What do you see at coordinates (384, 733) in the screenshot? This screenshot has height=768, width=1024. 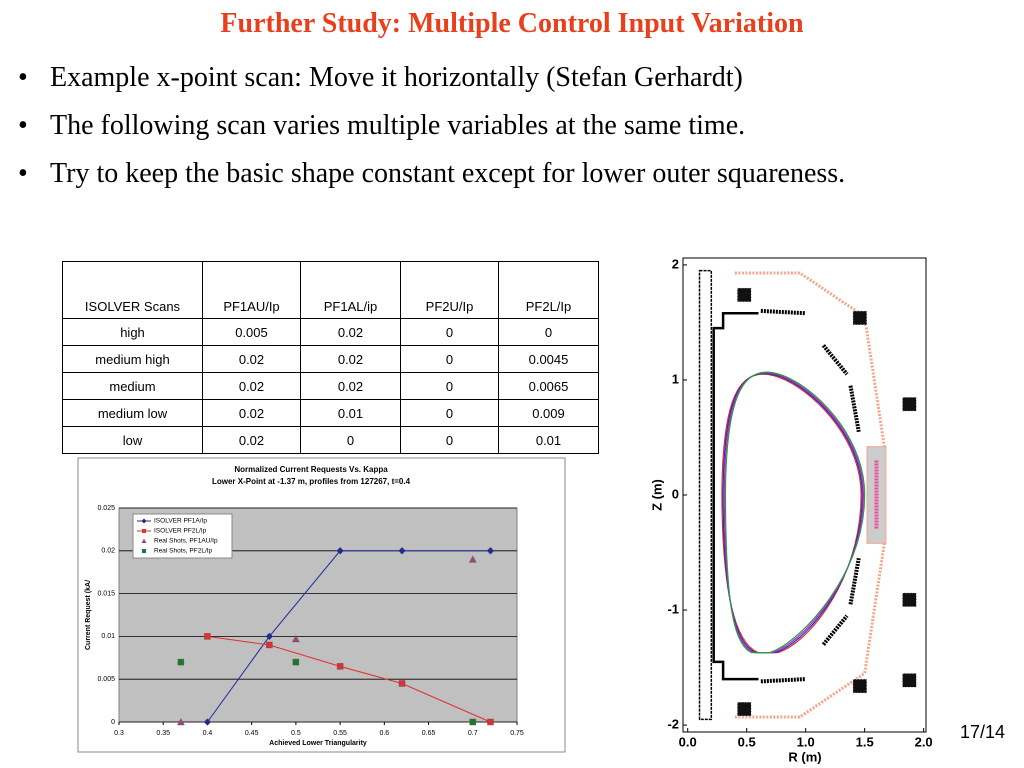 I see `x-tick-label: 0.6` at bounding box center [384, 733].